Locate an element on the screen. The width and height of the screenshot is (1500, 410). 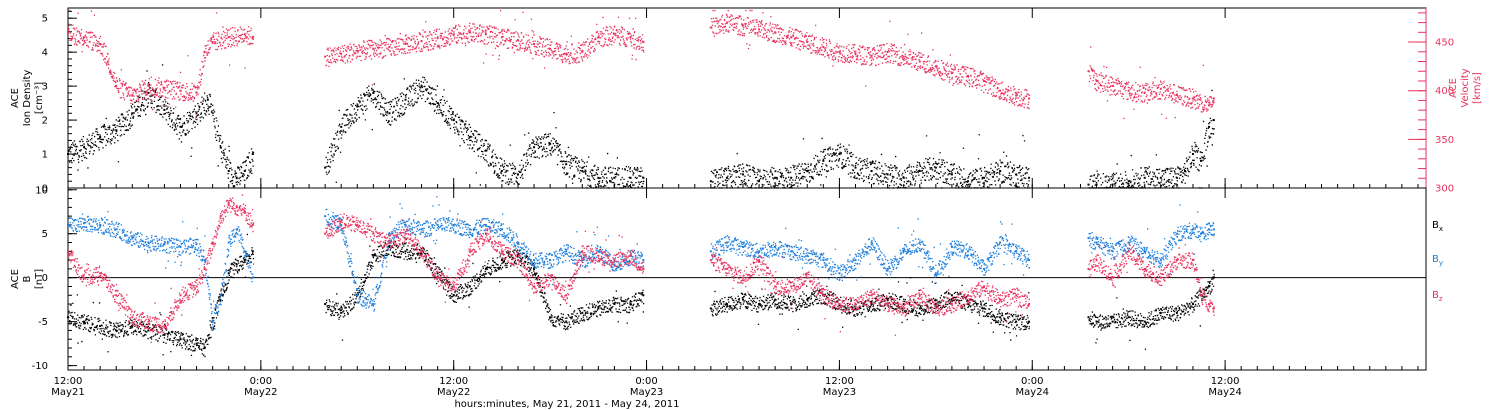
bottom-axis-title-line: B is located at coordinates (27, 278).